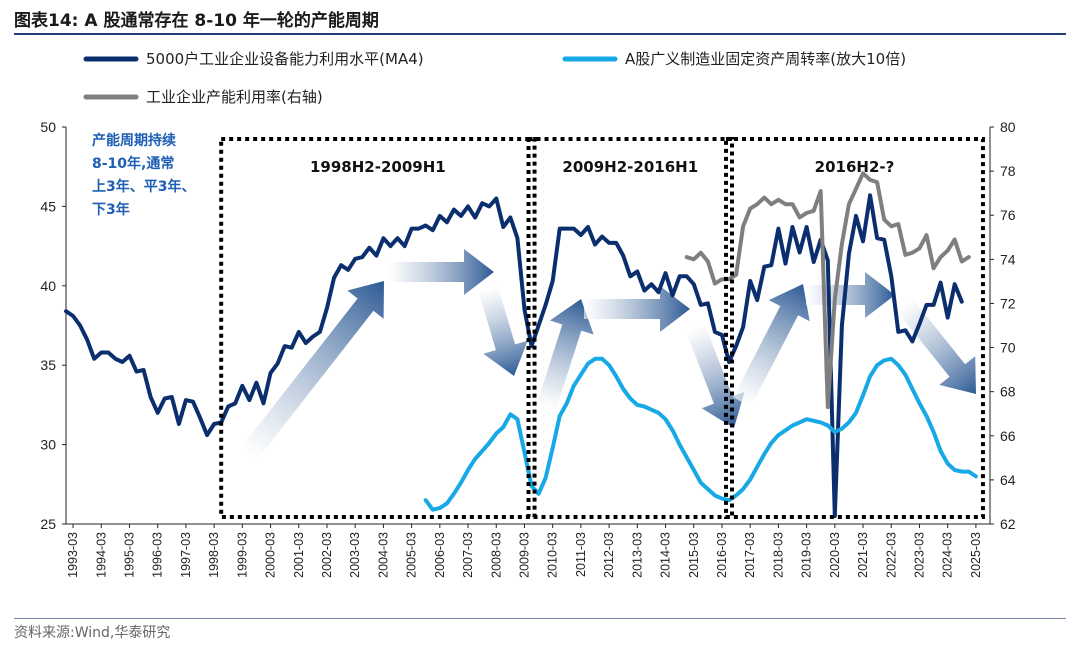 The width and height of the screenshot is (1080, 647). Describe the element at coordinates (540, 618) in the screenshot. I see `footer-rule` at that location.